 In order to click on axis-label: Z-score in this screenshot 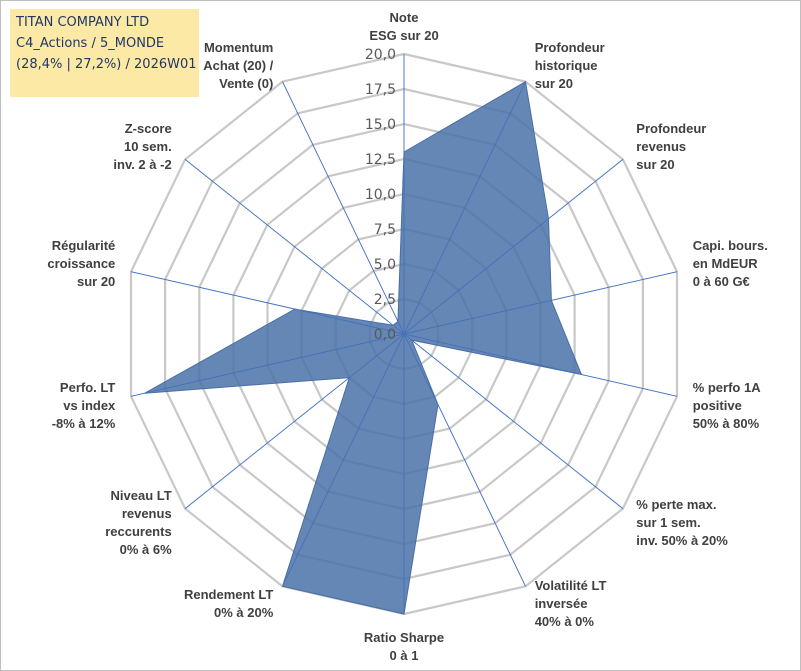, I will do `click(148, 128)`.